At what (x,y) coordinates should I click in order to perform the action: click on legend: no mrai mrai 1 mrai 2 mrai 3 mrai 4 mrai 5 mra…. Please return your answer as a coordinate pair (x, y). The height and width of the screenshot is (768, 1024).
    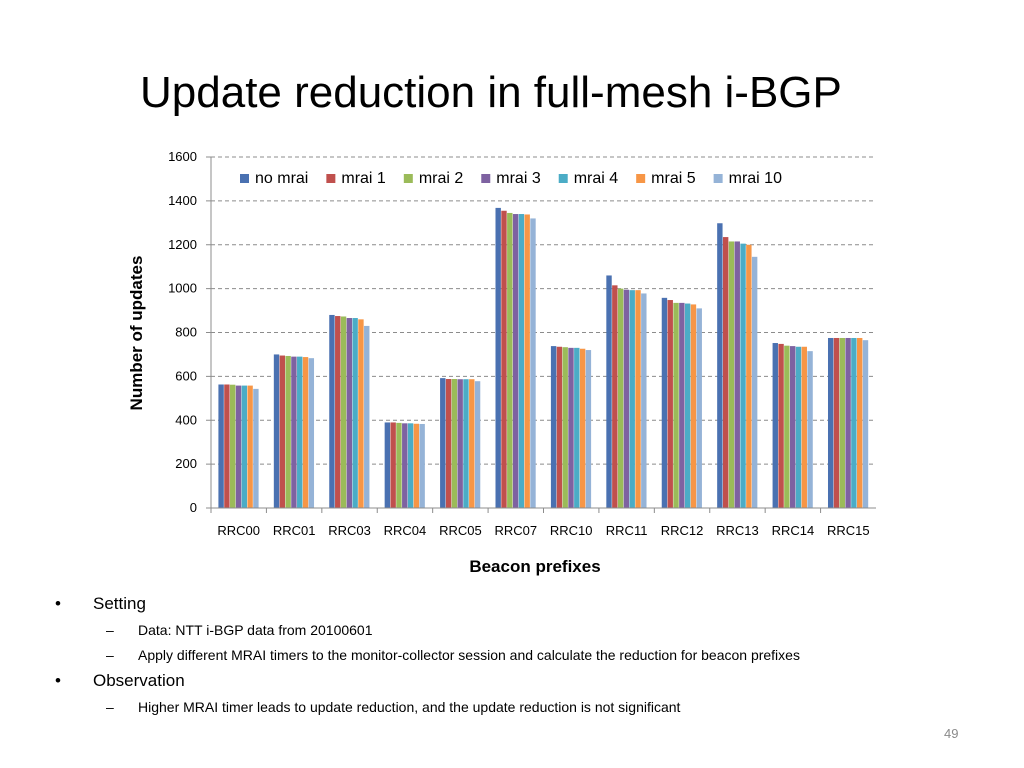
    Looking at the image, I should click on (511, 178).